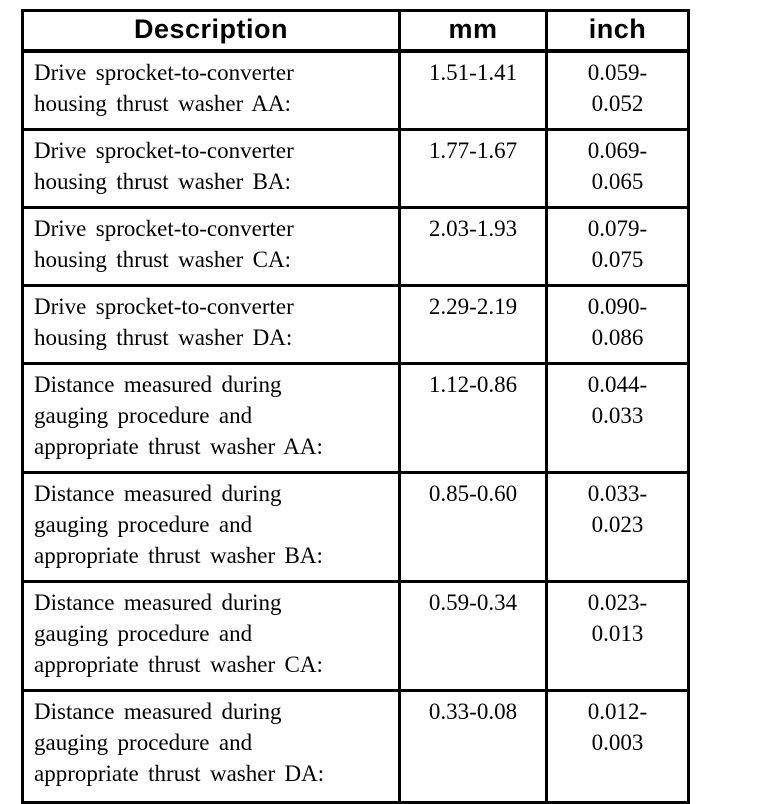 The height and width of the screenshot is (804, 768). I want to click on inch-cell: 0.033- 0.023, so click(617, 527).